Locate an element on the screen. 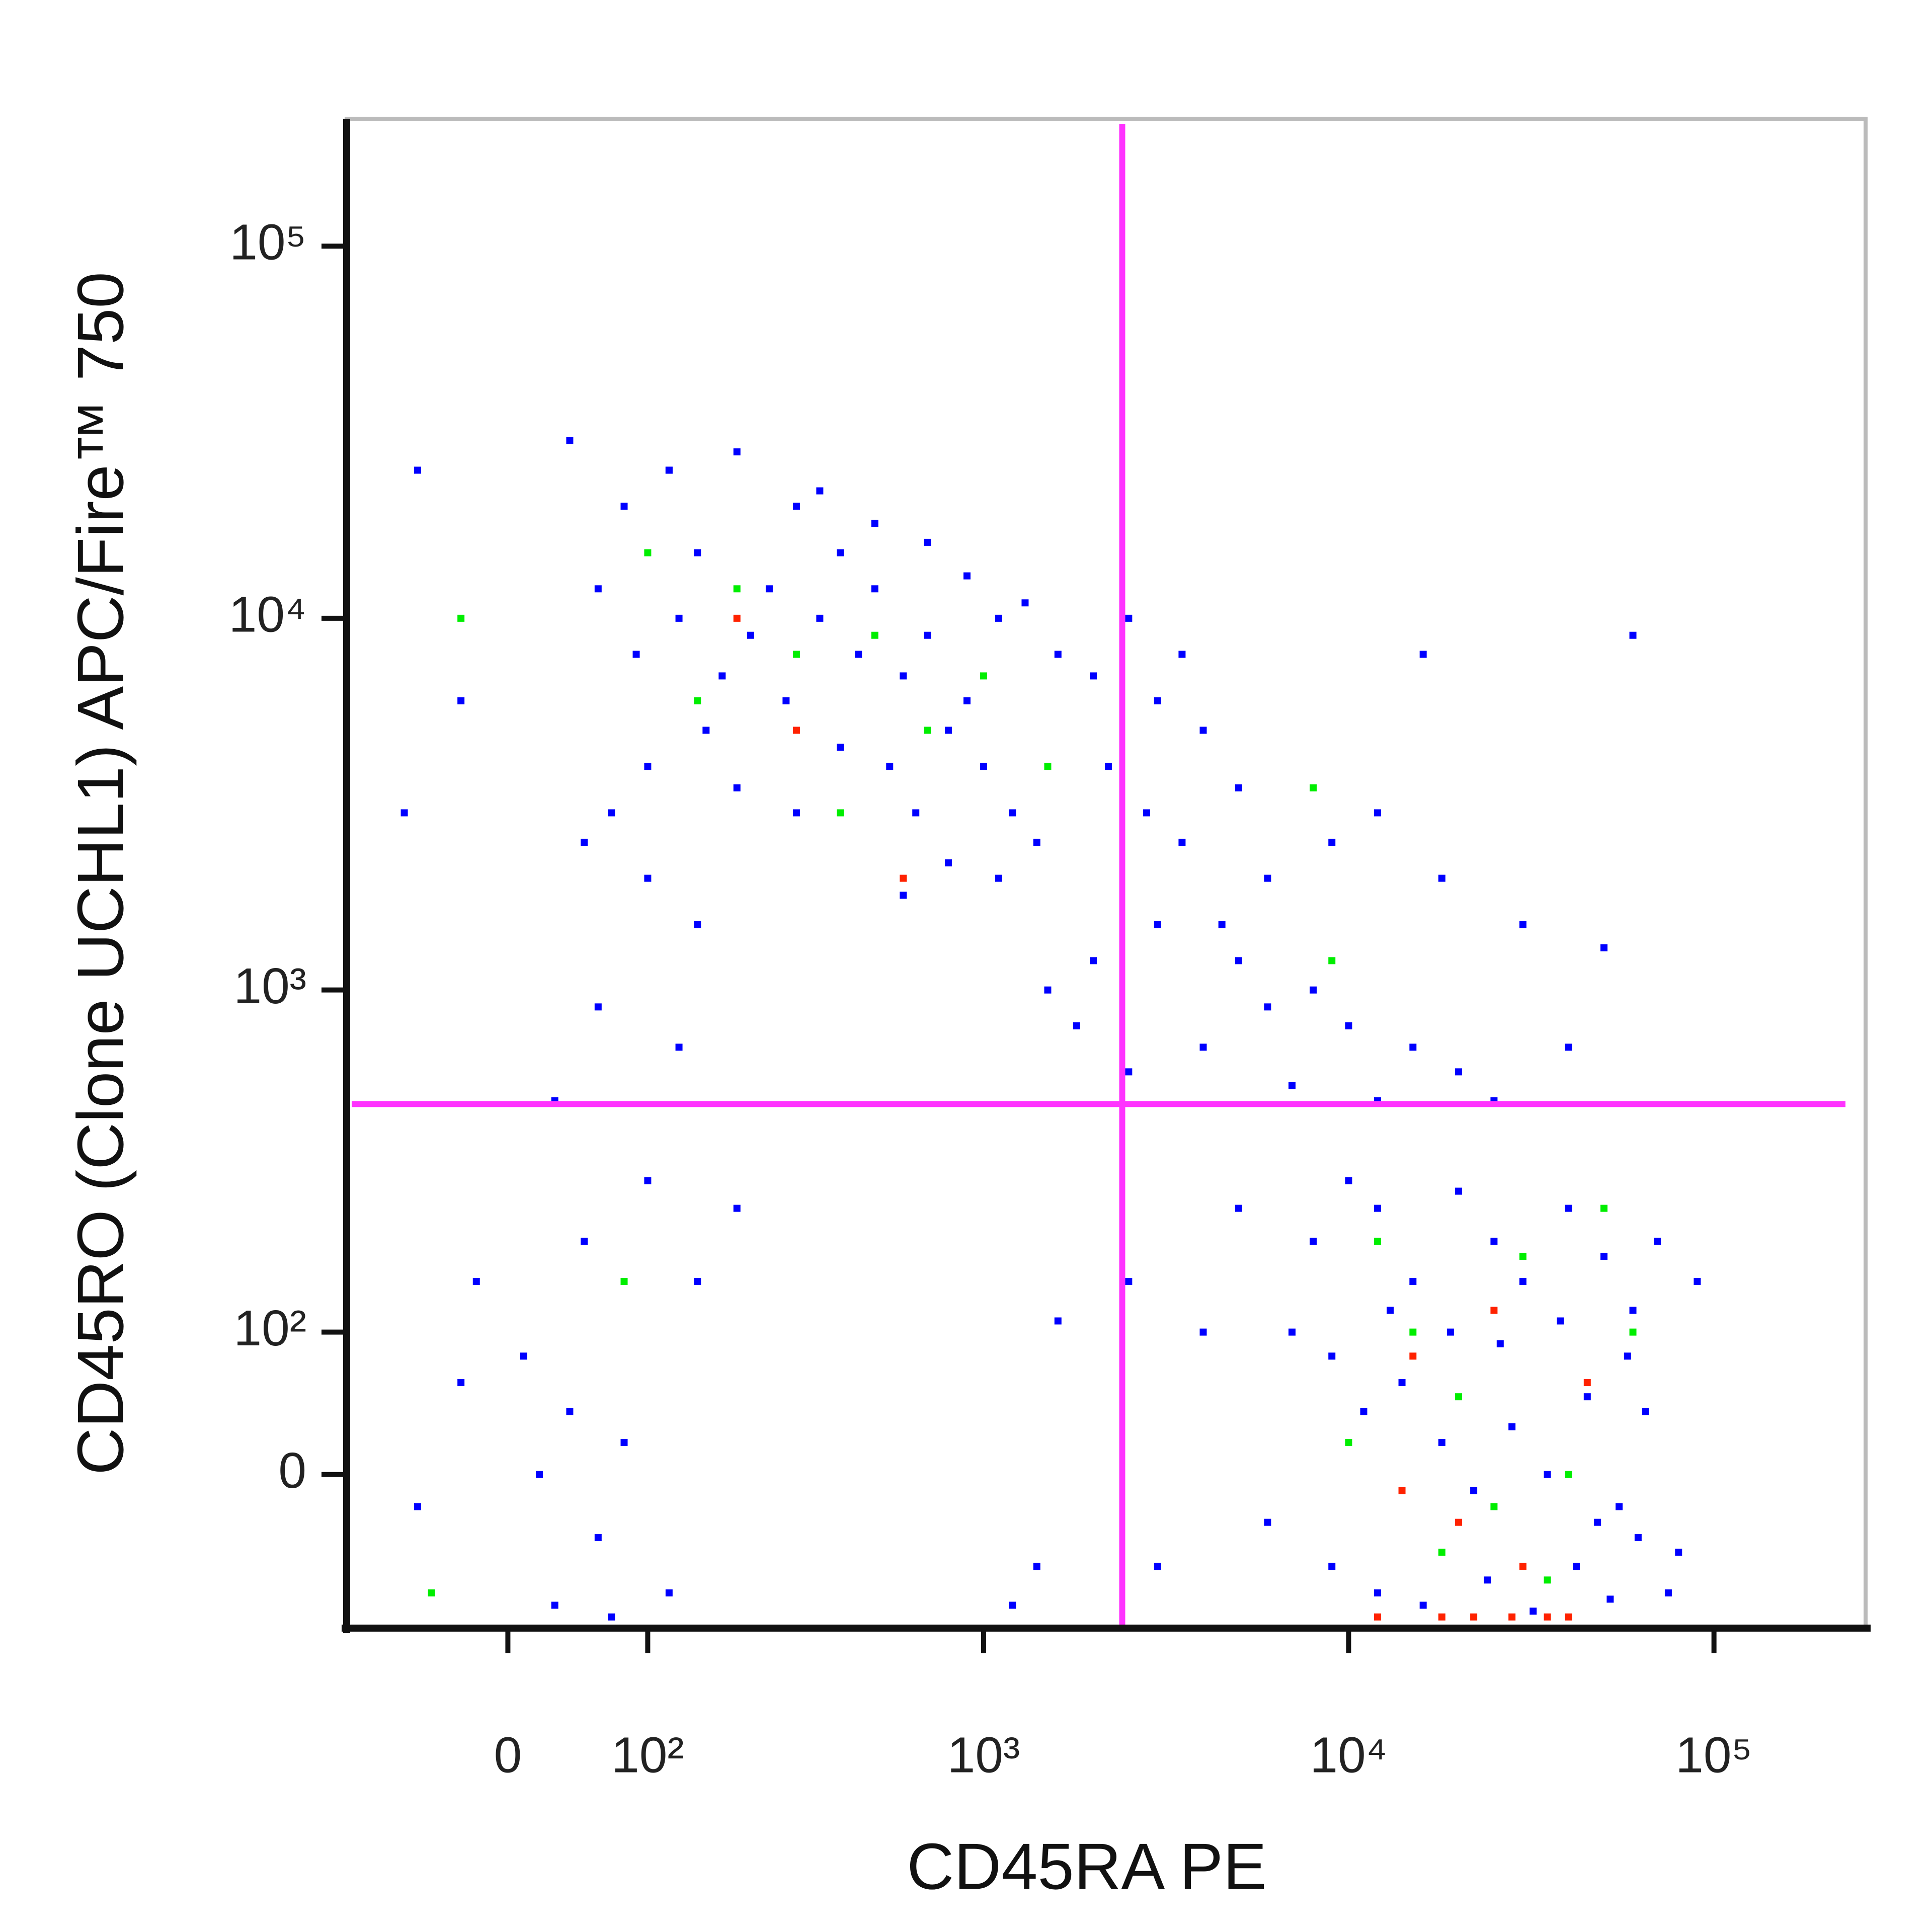  x-tick-label: 10³ is located at coordinates (984, 1755).